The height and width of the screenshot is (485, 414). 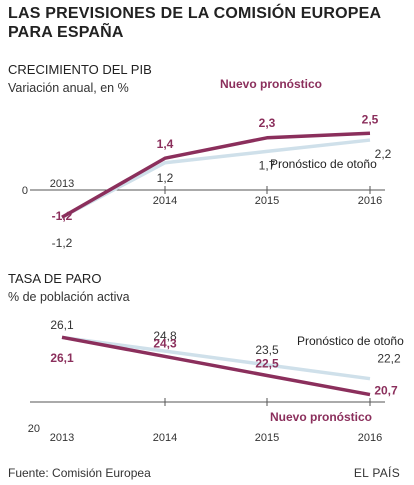 What do you see at coordinates (165, 343) in the screenshot?
I see `data-label-new: 24,3` at bounding box center [165, 343].